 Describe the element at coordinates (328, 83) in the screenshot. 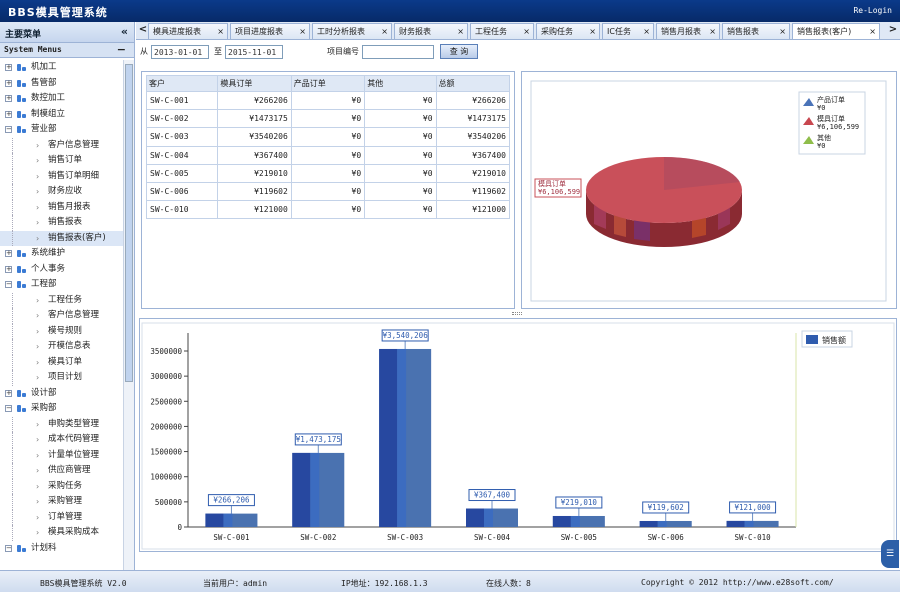

I see `table-column-header: 产品订单` at that location.